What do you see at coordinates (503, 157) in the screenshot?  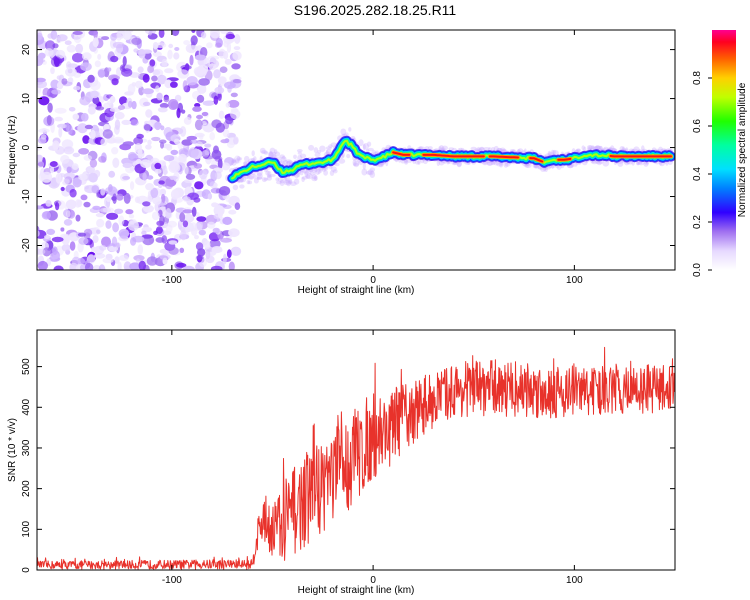 I see `ridge-peak` at bounding box center [503, 157].